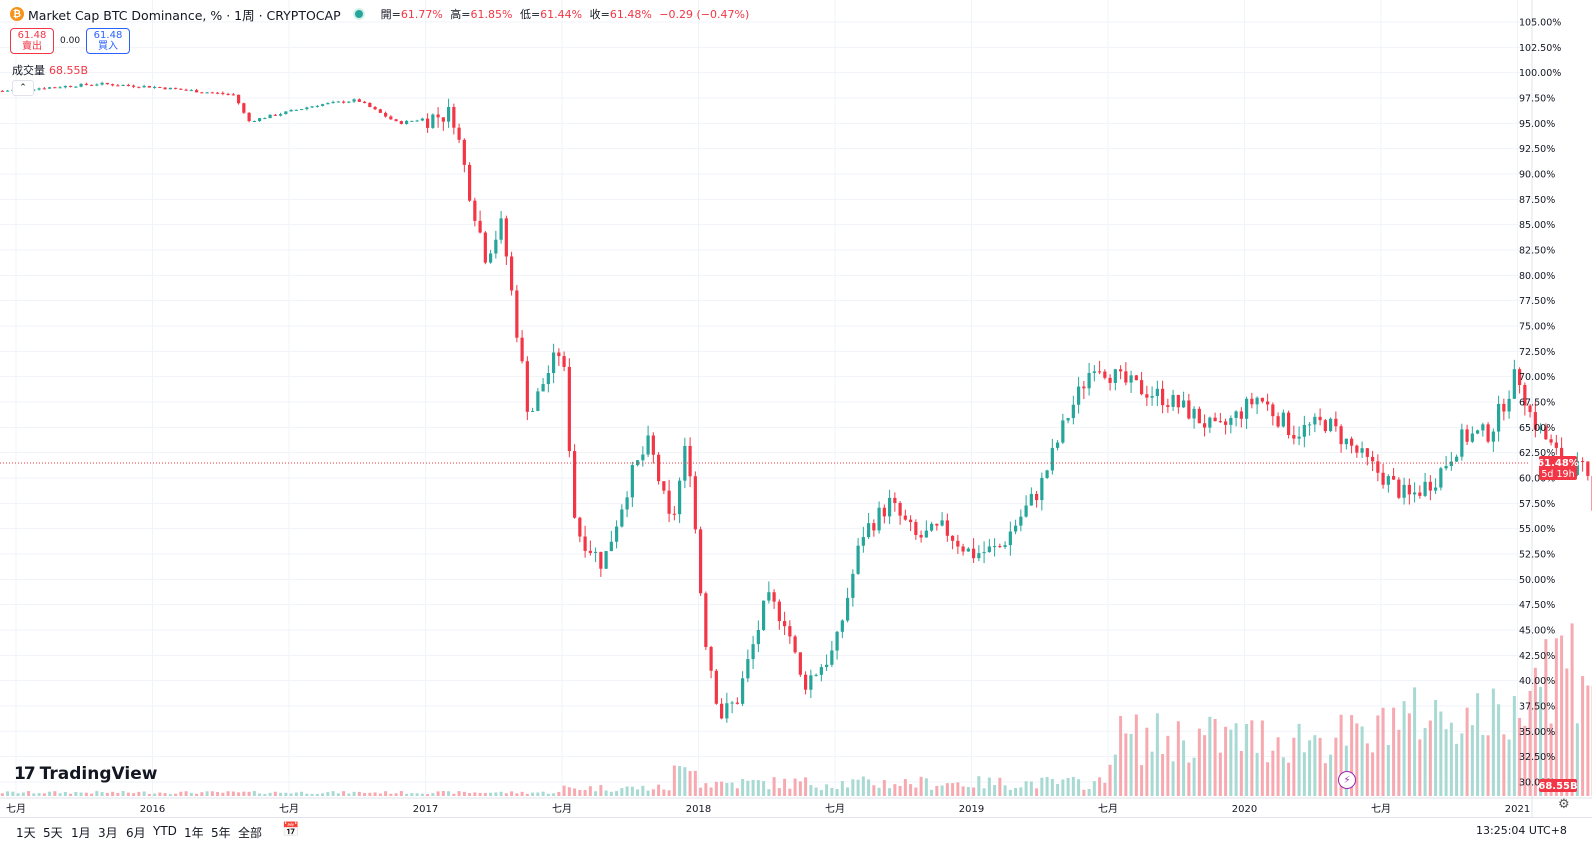 This screenshot has width=1592, height=852. What do you see at coordinates (165, 831) in the screenshot?
I see `range-ytd-button: YTD` at bounding box center [165, 831].